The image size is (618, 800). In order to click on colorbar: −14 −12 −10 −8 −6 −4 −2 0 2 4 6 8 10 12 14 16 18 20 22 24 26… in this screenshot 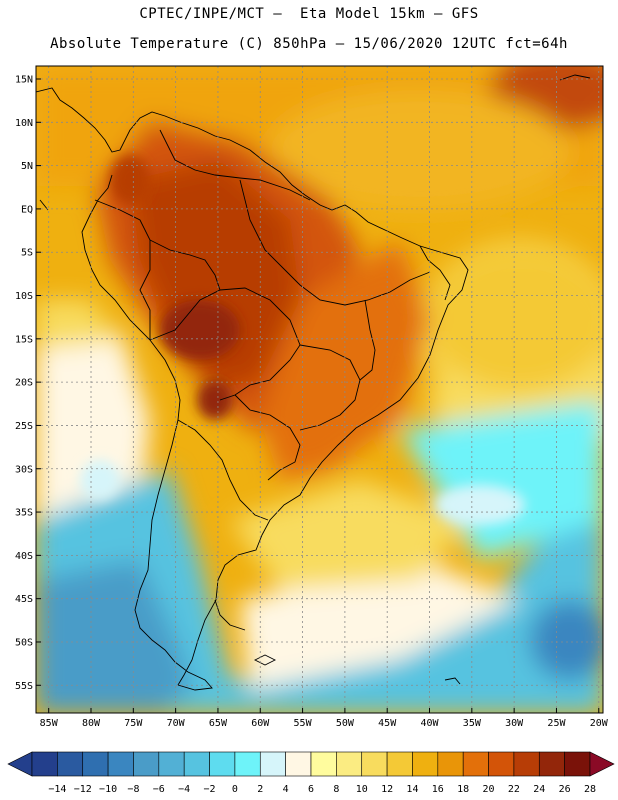, I will do `click(311, 773)`.